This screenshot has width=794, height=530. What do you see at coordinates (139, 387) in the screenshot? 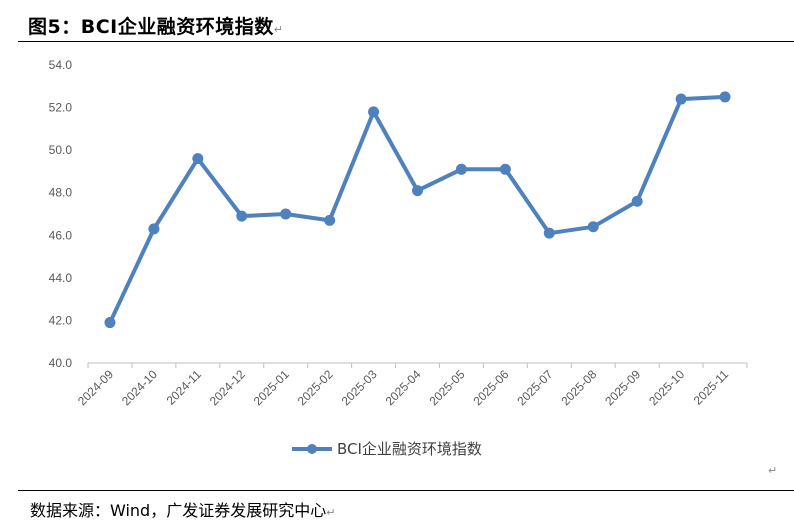
I see `x-tick-label: 2024-10` at bounding box center [139, 387].